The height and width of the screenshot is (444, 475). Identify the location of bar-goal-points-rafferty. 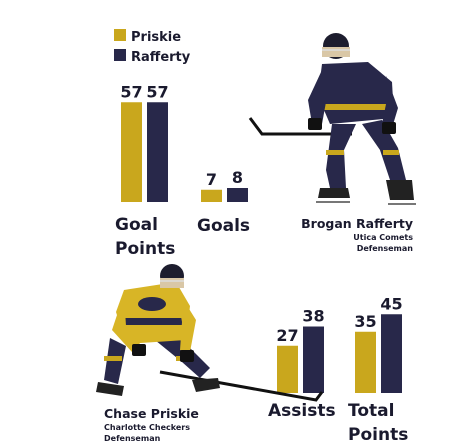
(157, 152).